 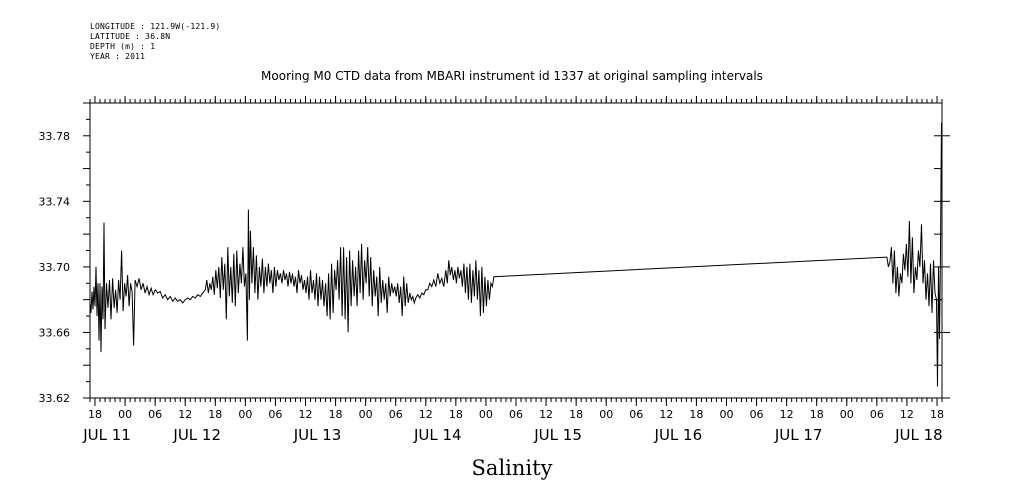 What do you see at coordinates (317, 435) in the screenshot?
I see `x-date-label: JUL 13` at bounding box center [317, 435].